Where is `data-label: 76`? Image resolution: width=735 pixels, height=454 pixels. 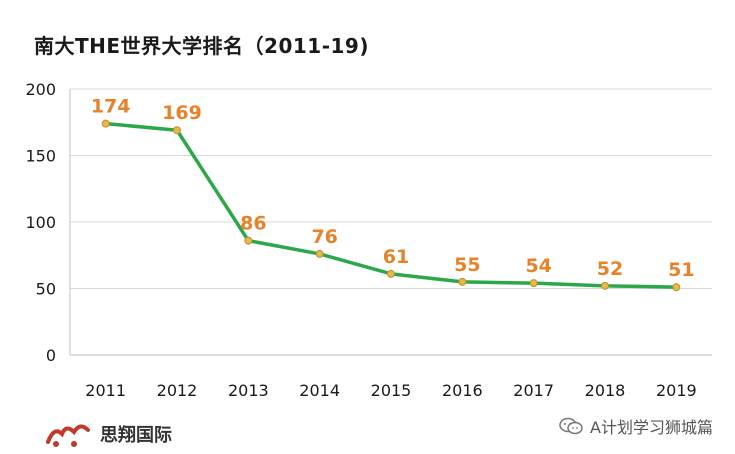 data-label: 76 is located at coordinates (324, 237).